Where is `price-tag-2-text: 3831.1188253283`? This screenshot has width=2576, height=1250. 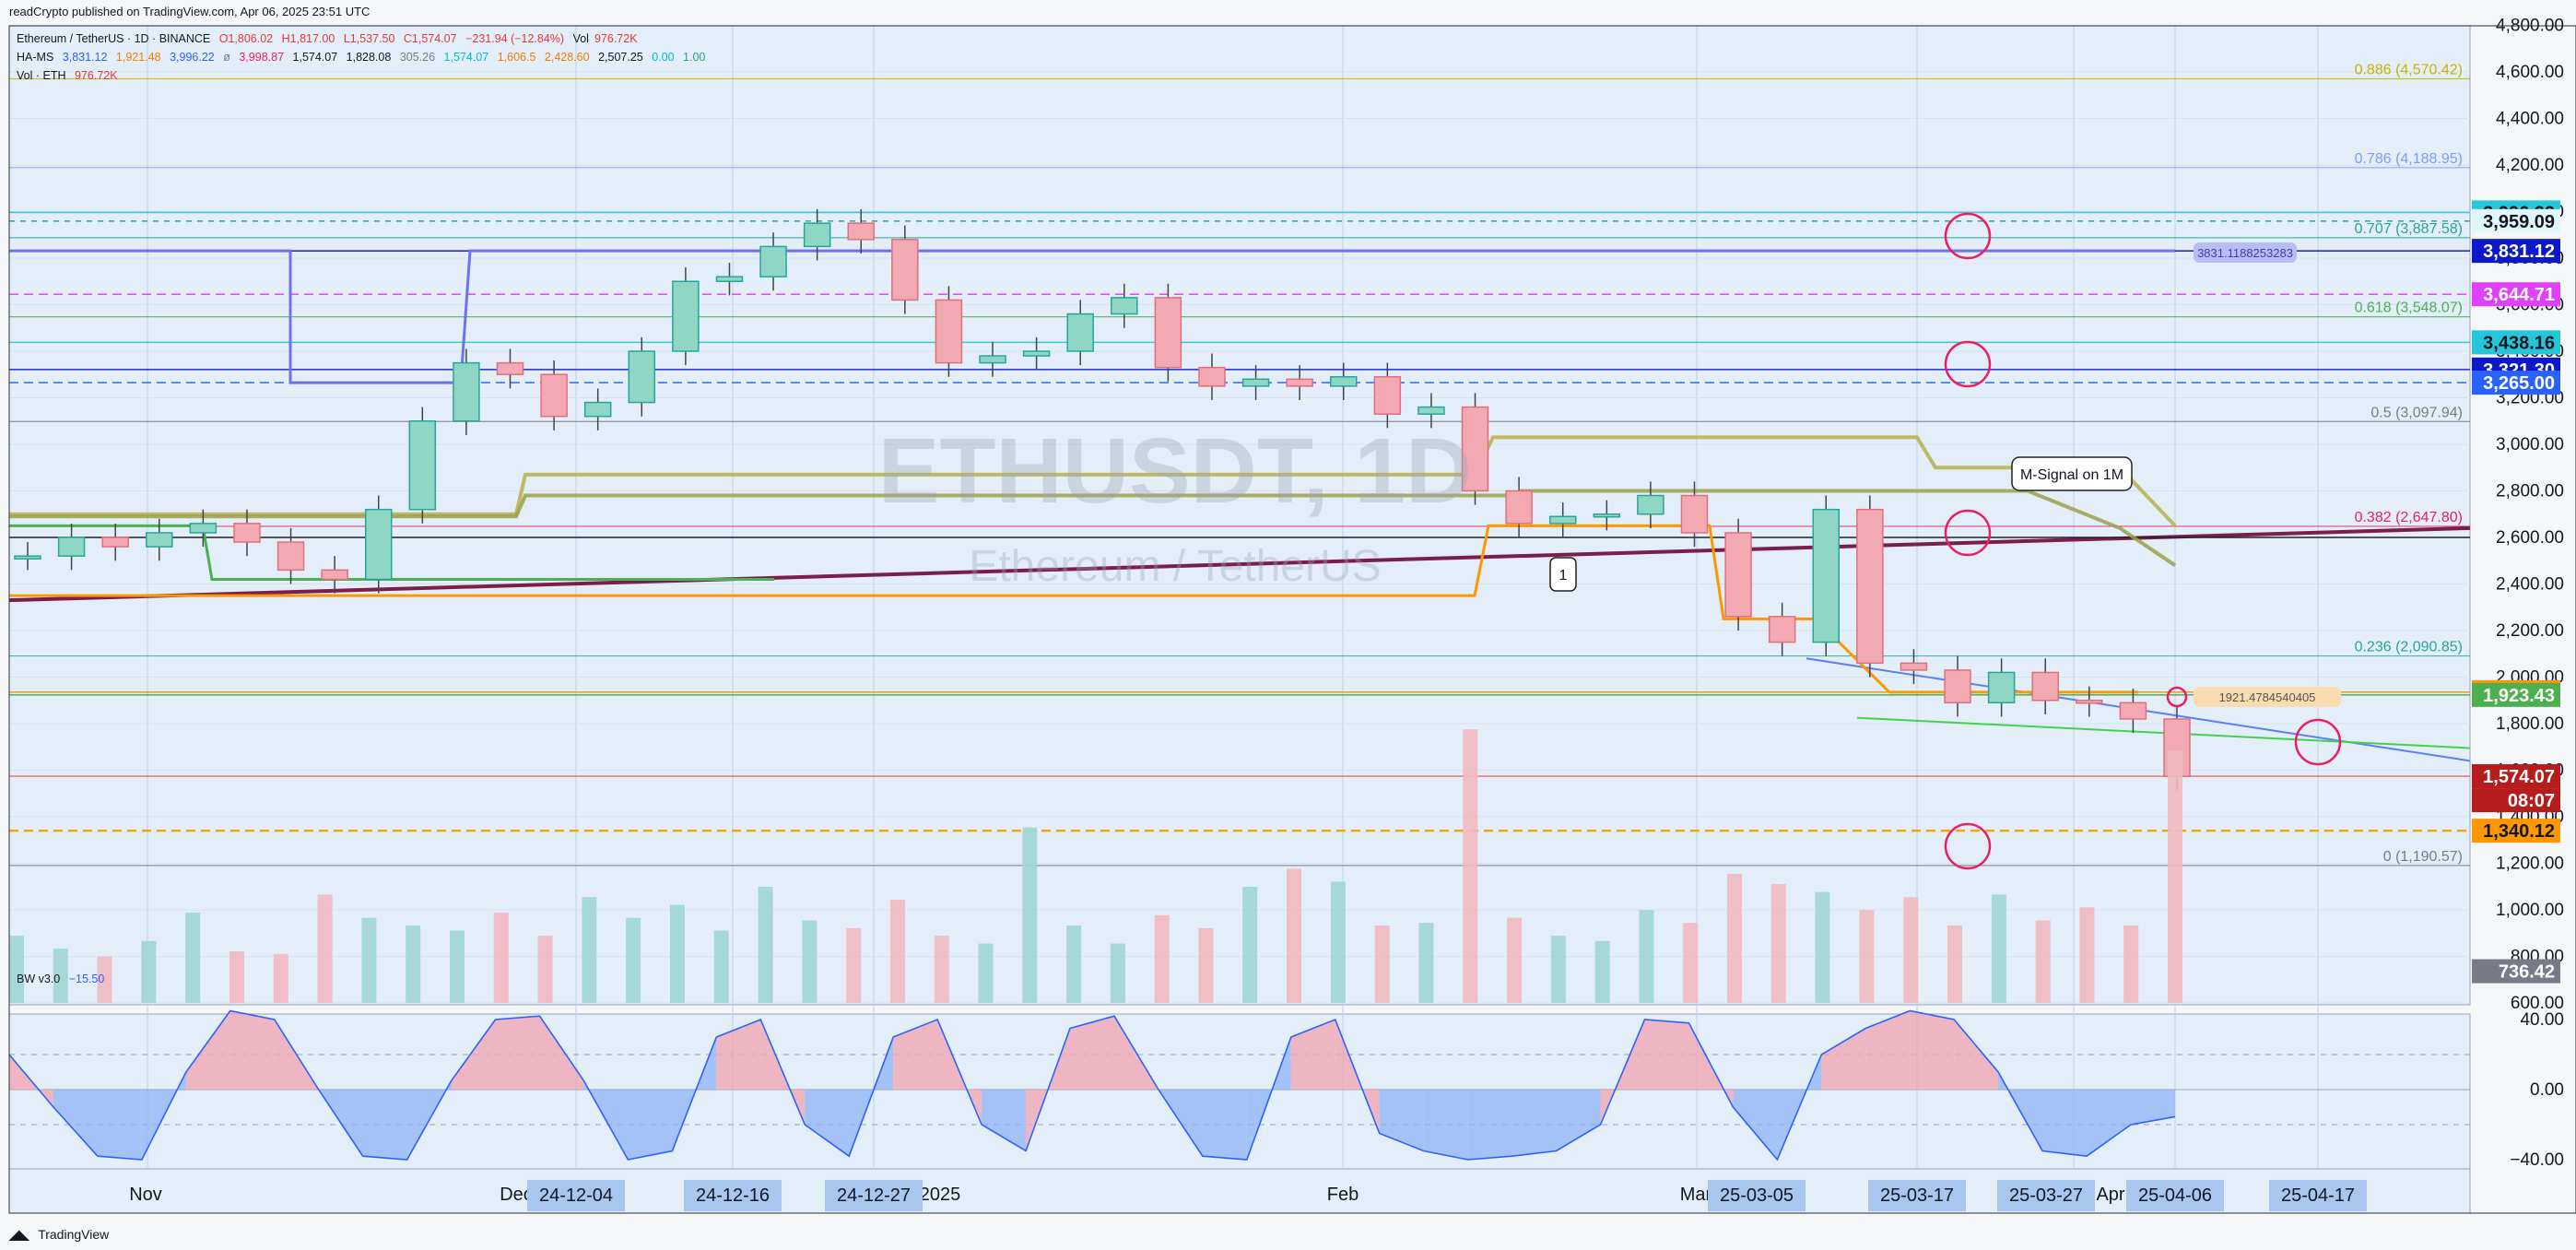
price-tag-2-text: 3831.1188253283 is located at coordinates (2245, 253).